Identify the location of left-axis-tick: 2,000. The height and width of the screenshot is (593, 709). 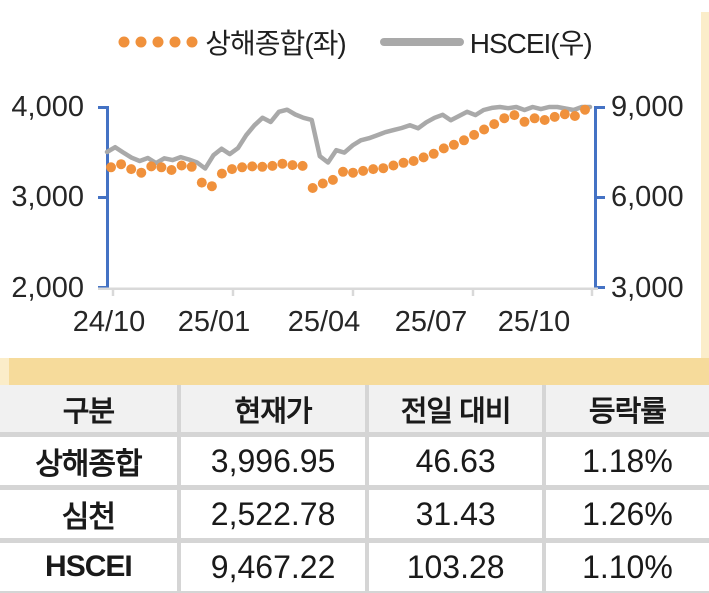
(47, 288).